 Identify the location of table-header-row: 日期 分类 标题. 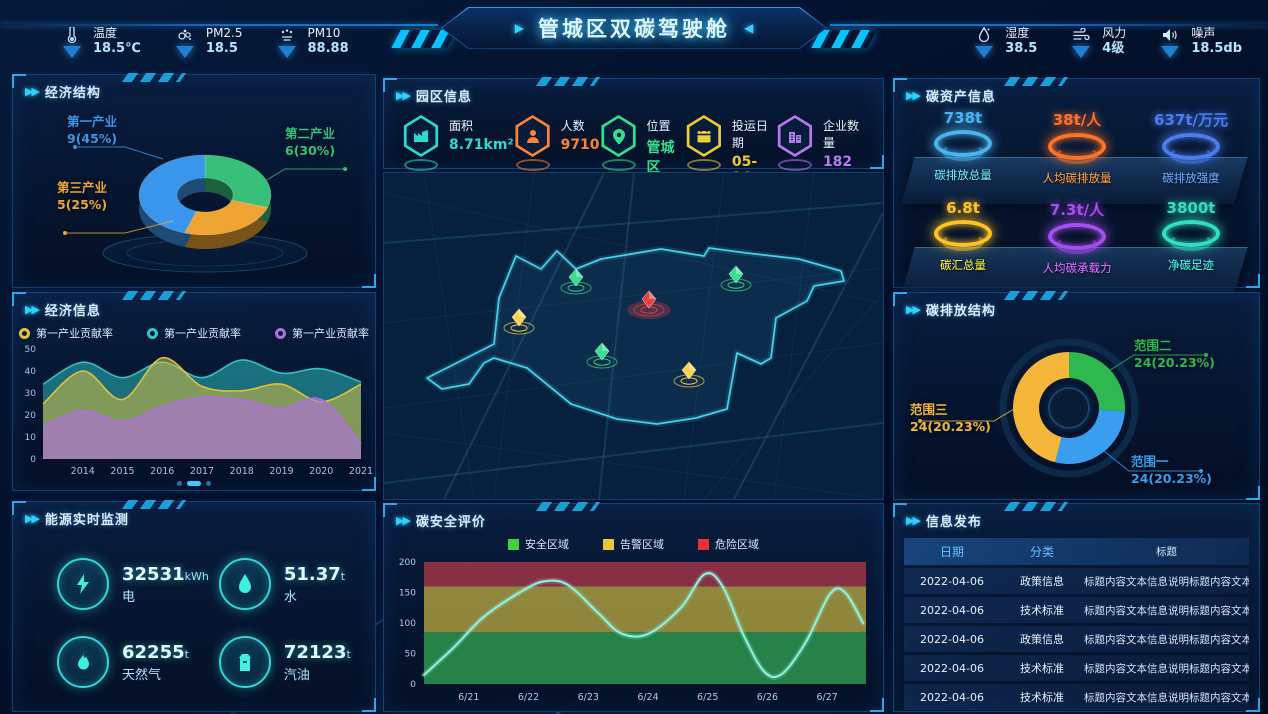
(1076, 551).